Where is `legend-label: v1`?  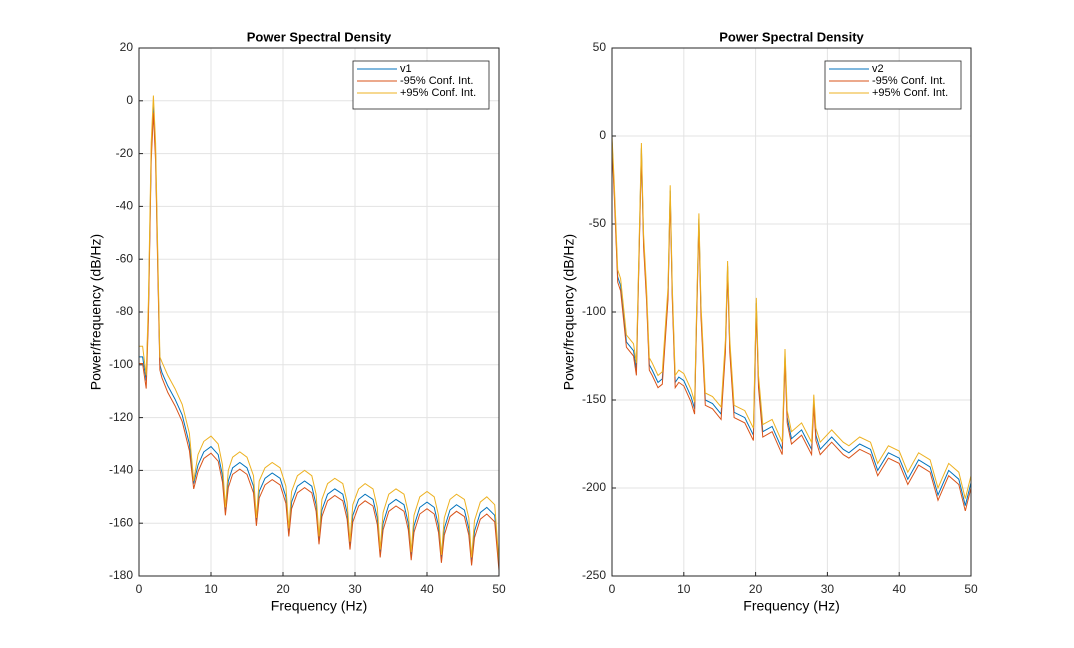
legend-label: v1 is located at coordinates (406, 69).